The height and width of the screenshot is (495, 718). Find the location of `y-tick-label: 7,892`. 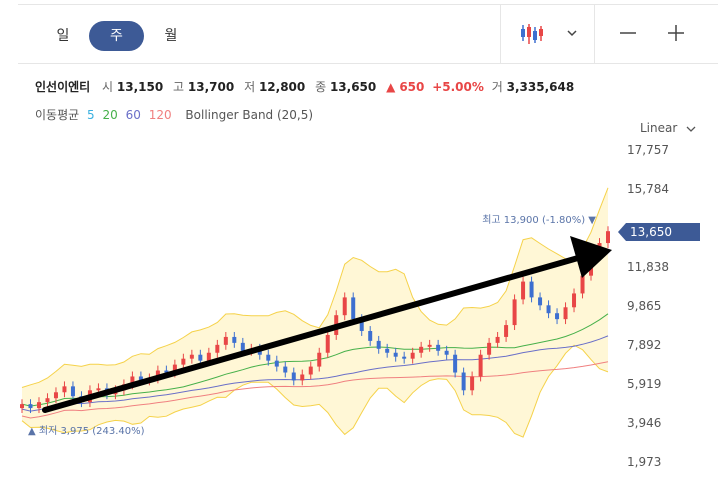

y-tick-label: 7,892 is located at coordinates (644, 345).